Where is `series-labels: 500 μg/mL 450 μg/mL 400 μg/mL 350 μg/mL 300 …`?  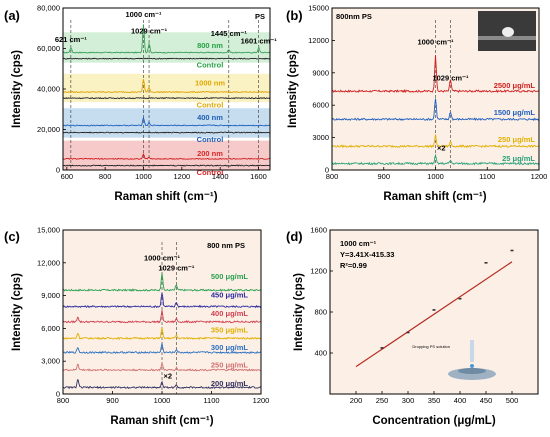 series-labels: 500 μg/mL 450 μg/mL 400 μg/mL 350 μg/mL 300 … is located at coordinates (230, 330).